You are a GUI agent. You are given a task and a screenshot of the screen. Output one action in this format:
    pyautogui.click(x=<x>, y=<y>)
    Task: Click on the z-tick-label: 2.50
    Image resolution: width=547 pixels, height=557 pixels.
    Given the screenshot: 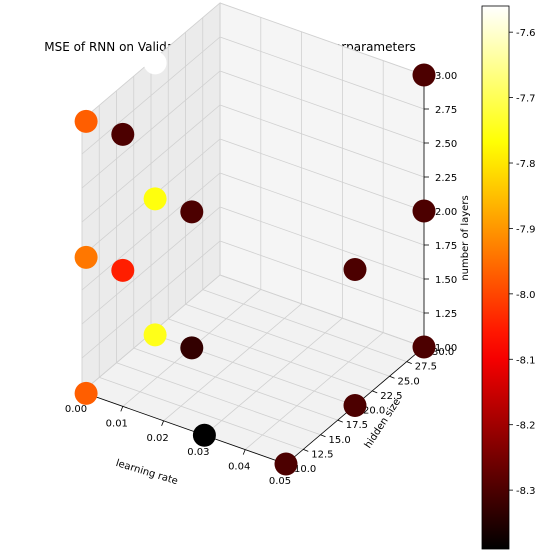 What is the action you would take?
    pyautogui.click(x=446, y=144)
    